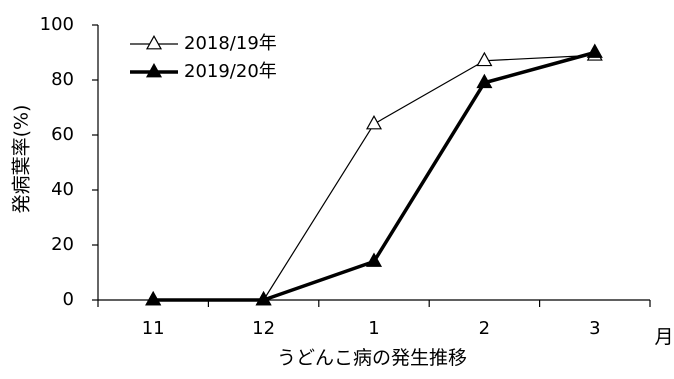  Describe the element at coordinates (663, 337) in the screenshot. I see `x-axis-unit: 月` at that location.